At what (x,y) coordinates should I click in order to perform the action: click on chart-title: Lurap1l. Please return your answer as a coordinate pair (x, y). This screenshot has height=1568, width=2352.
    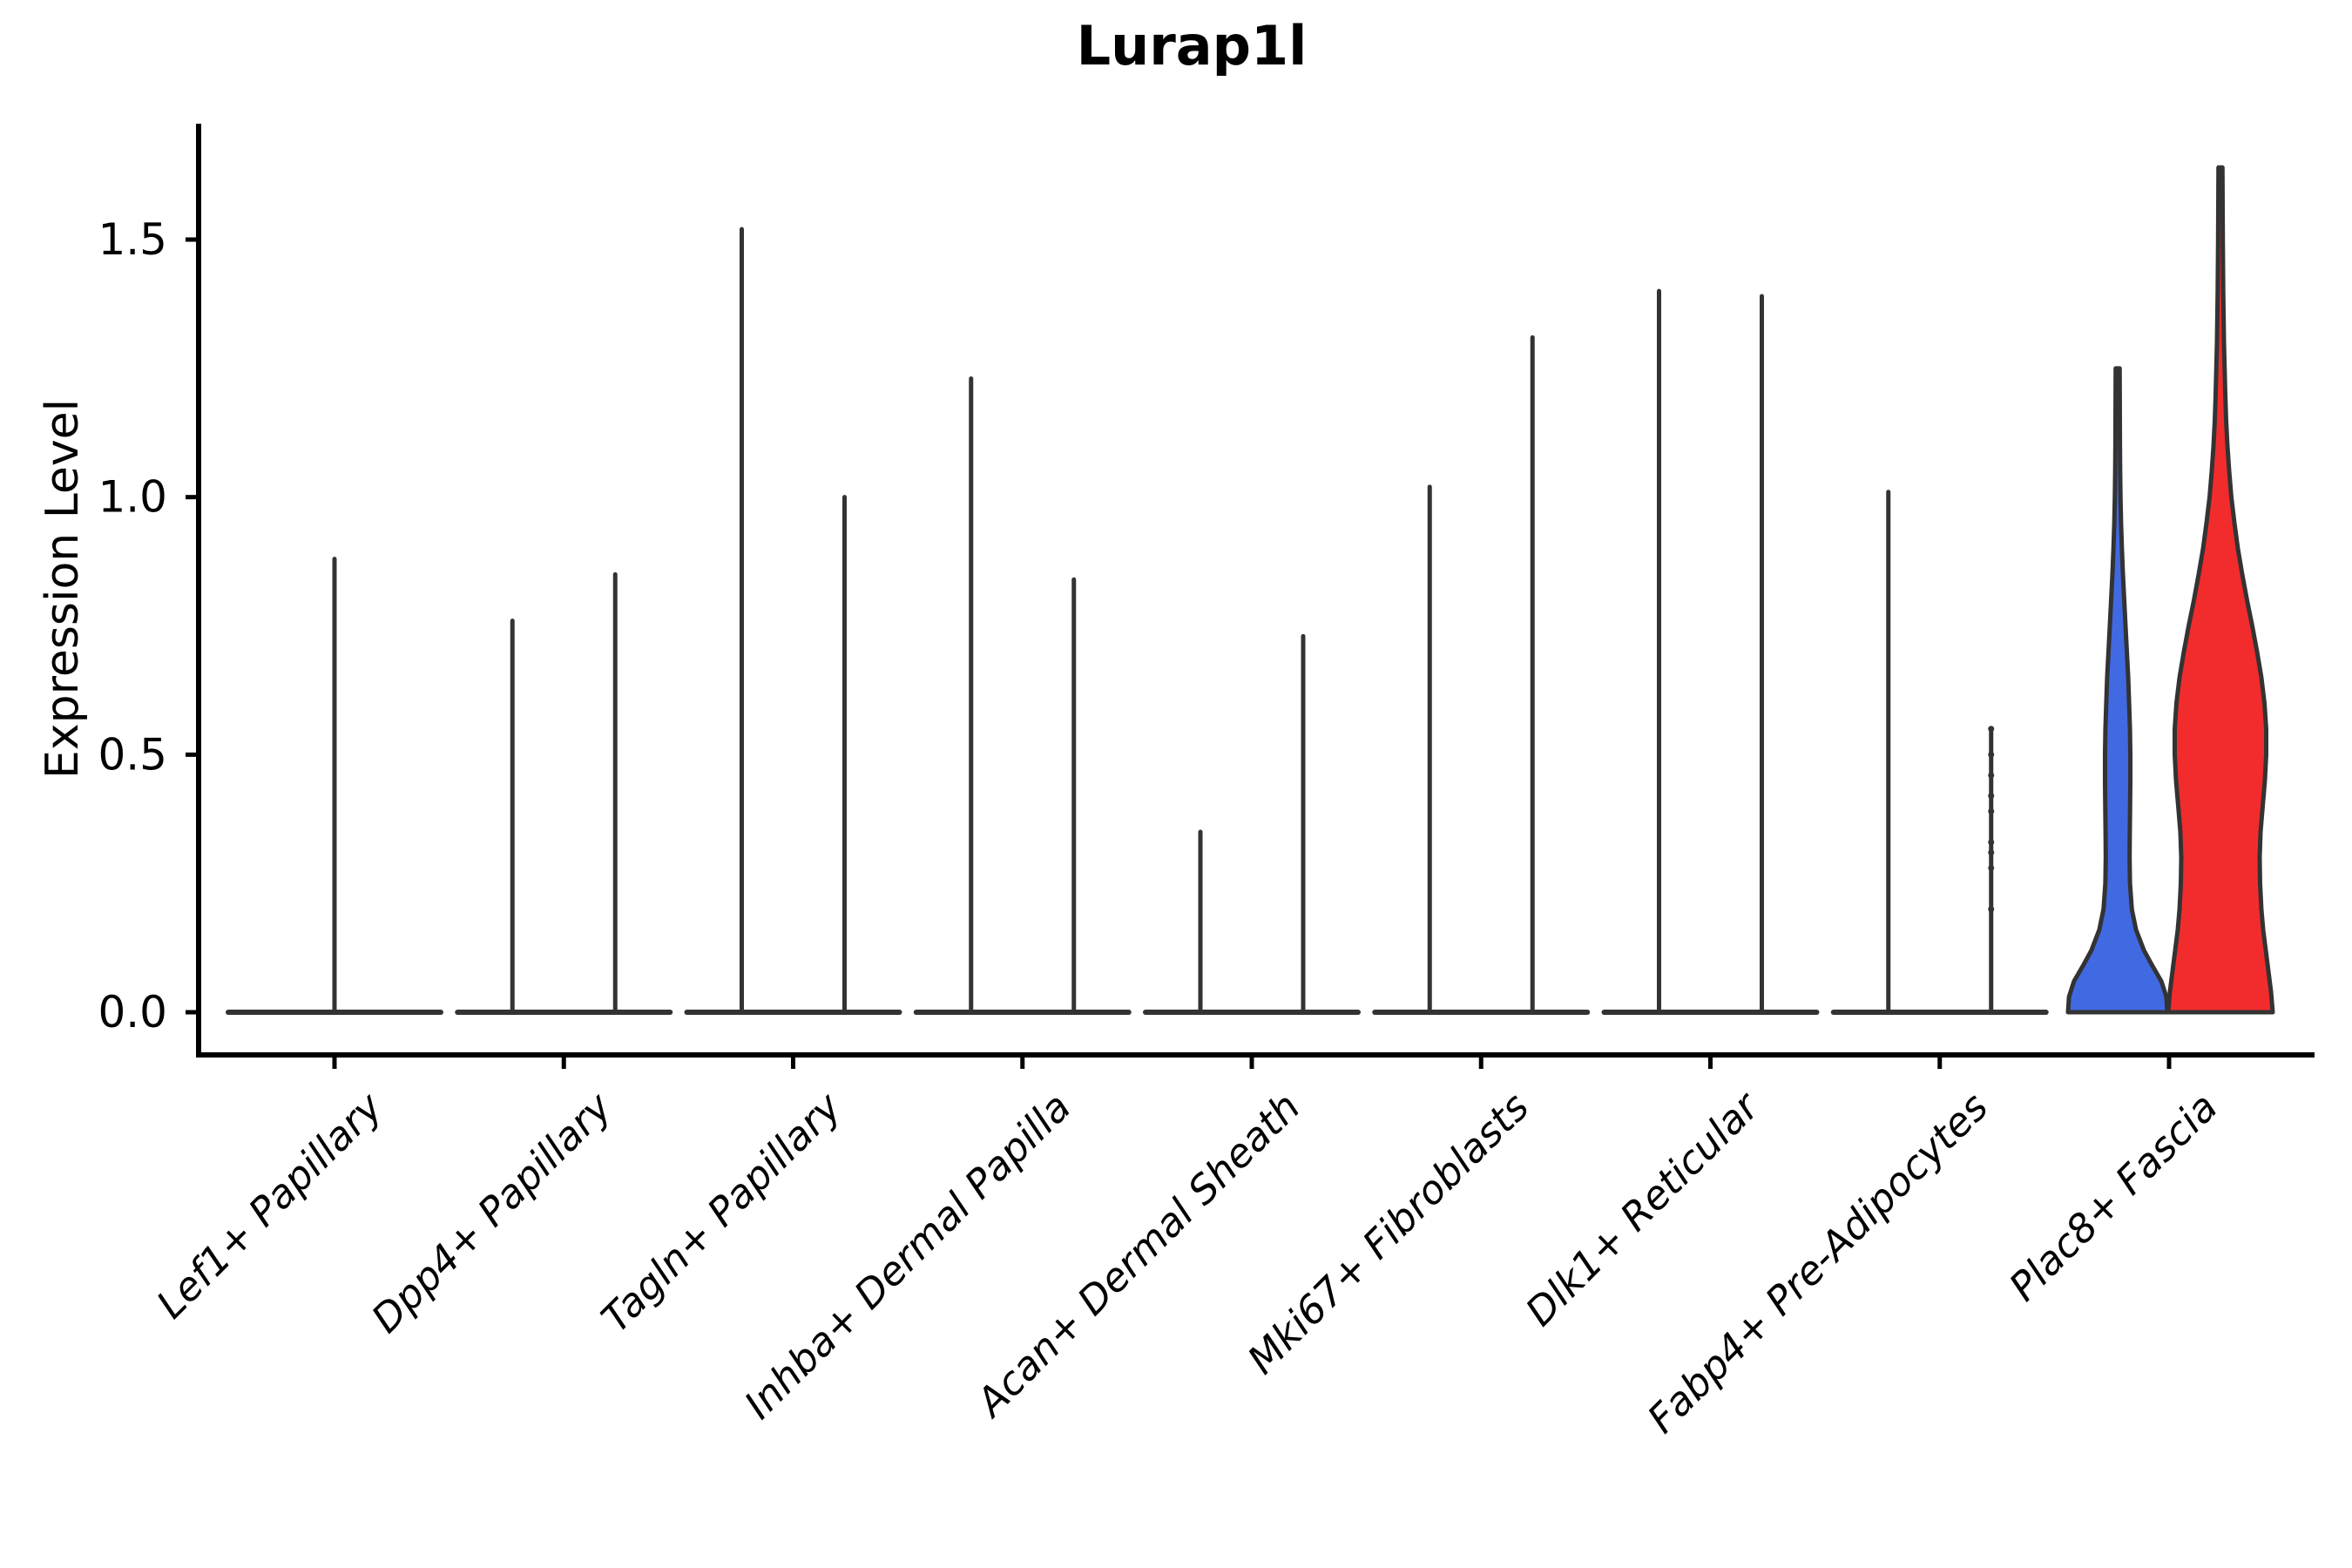
    Looking at the image, I should click on (1192, 46).